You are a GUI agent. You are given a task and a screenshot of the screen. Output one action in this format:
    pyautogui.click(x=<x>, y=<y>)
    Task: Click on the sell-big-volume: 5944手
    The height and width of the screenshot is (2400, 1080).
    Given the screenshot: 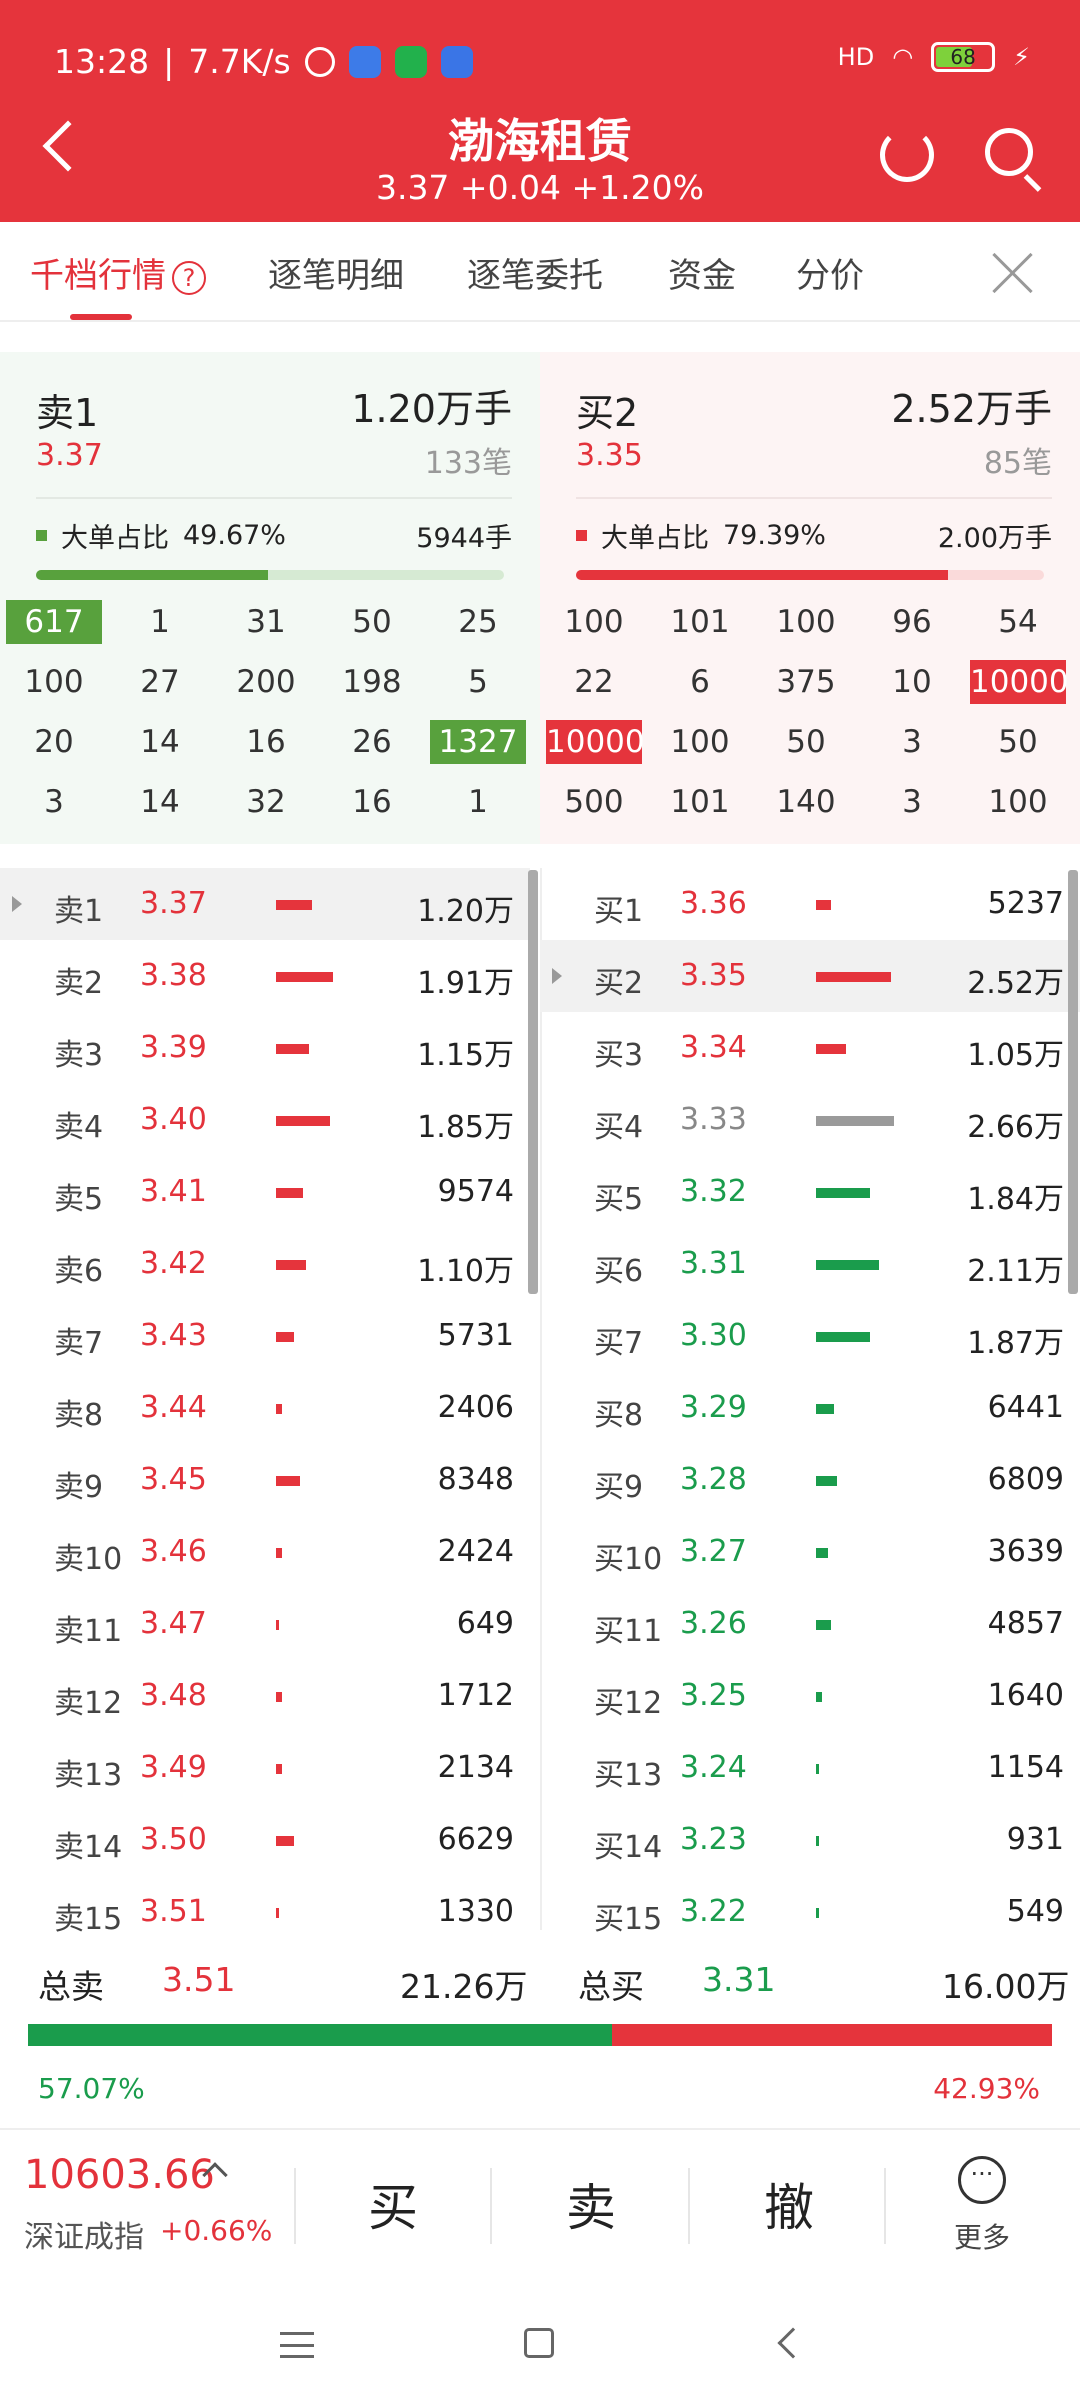 What is the action you would take?
    pyautogui.click(x=464, y=538)
    